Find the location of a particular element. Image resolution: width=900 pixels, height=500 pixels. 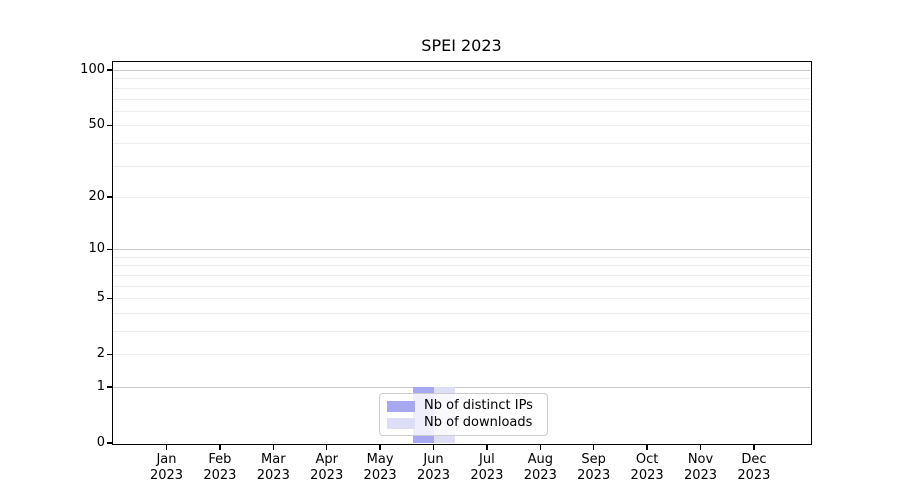

x-tick-label: Feb 2023 is located at coordinates (220, 467).